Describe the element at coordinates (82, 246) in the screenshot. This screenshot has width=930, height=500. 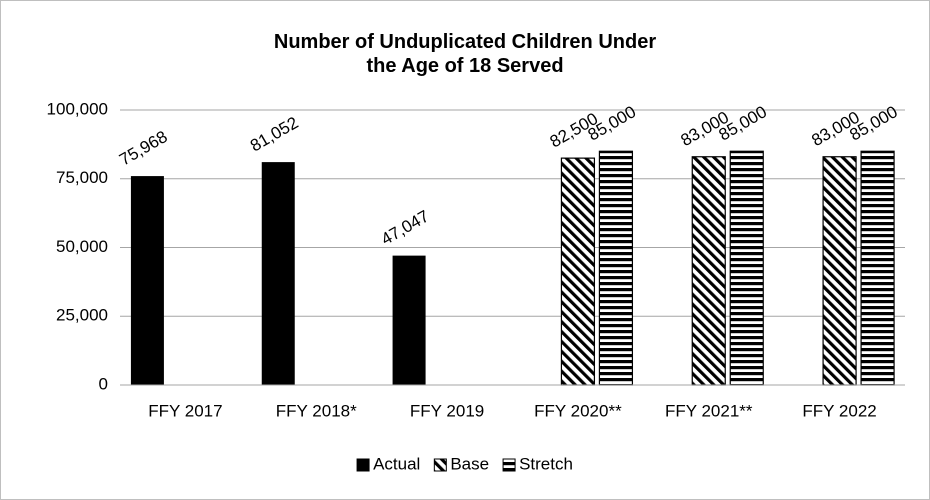
I see `y-tick-label: 50,000` at that location.